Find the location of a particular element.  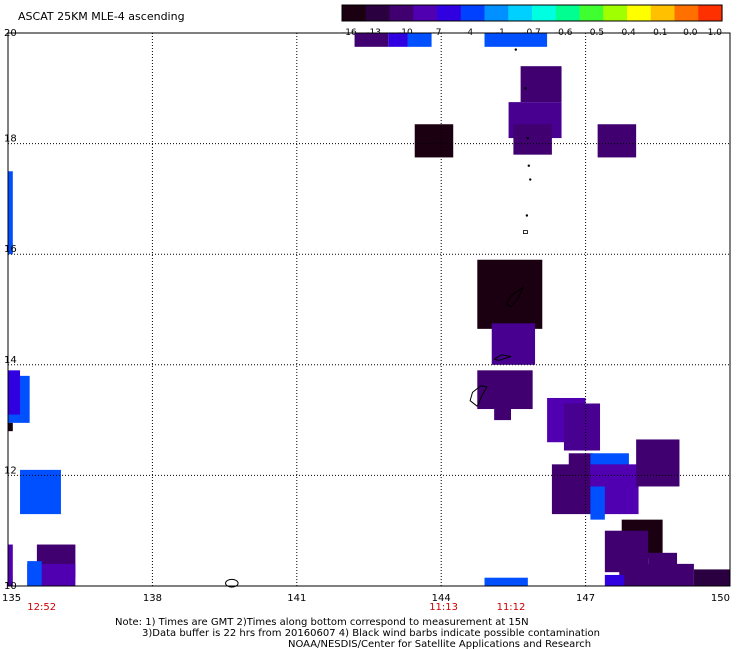

lat-tick-label: 16 is located at coordinates (10, 249).